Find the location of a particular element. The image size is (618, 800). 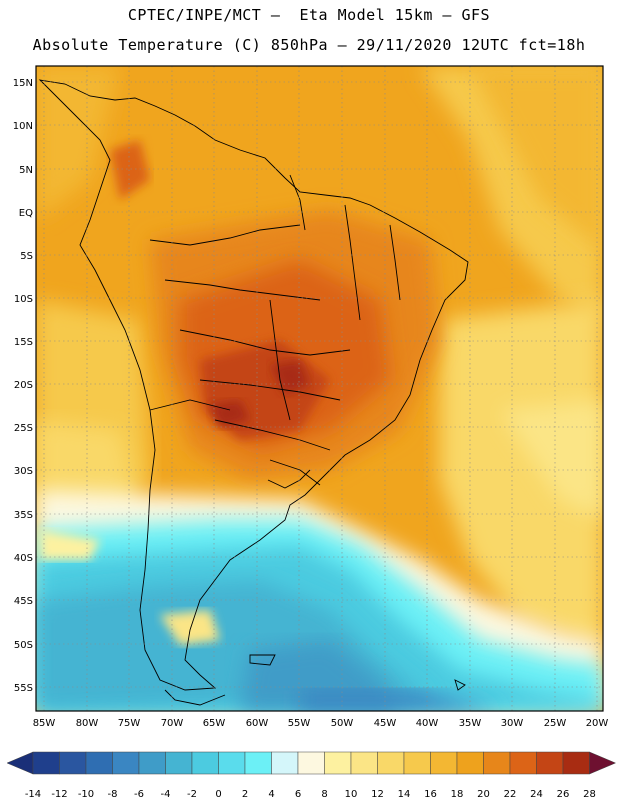

legend-tick: 8 is located at coordinates (324, 794).